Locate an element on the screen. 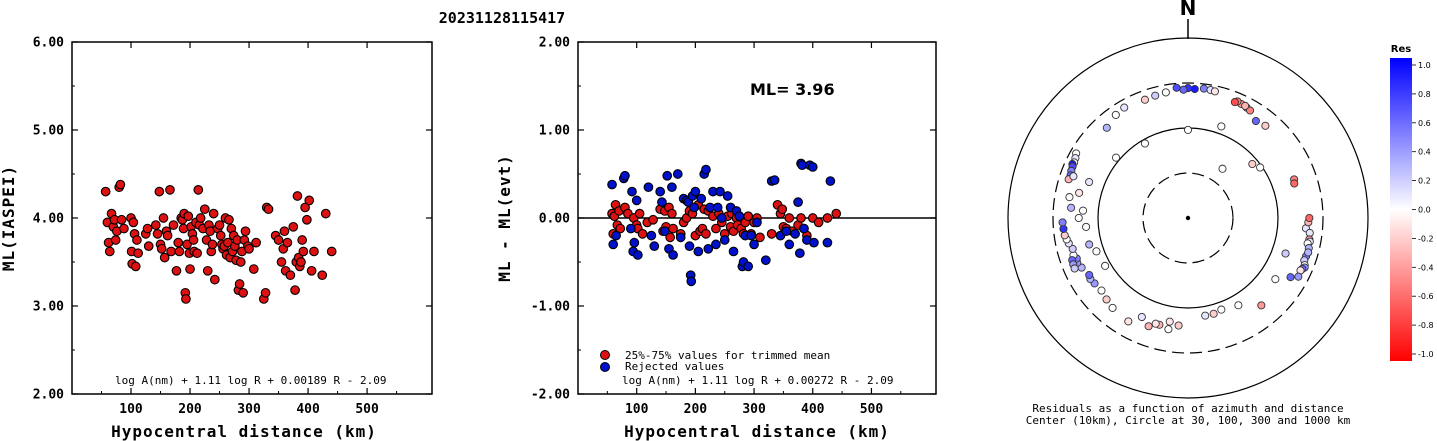 This screenshot has height=441, width=1437. data-points is located at coordinates (724, 222).